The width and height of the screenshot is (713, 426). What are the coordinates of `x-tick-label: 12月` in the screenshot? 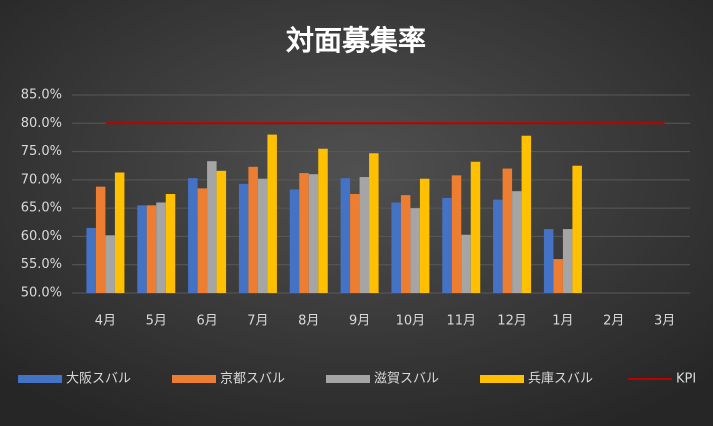 It's located at (512, 321).